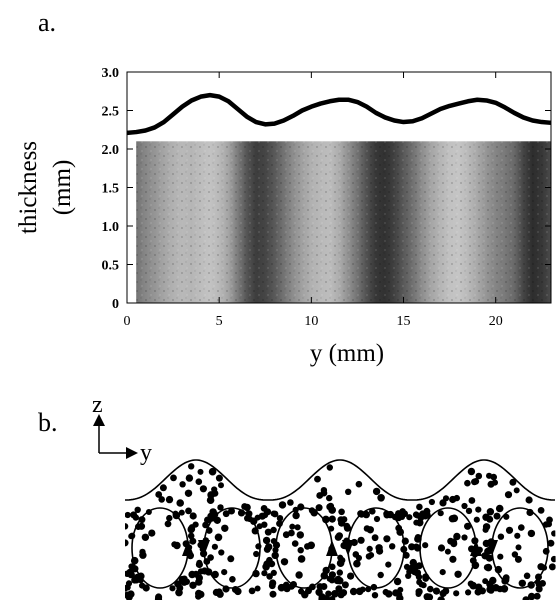 The image size is (556, 600). What do you see at coordinates (146, 453) in the screenshot?
I see `axis-y-label: y` at bounding box center [146, 453].